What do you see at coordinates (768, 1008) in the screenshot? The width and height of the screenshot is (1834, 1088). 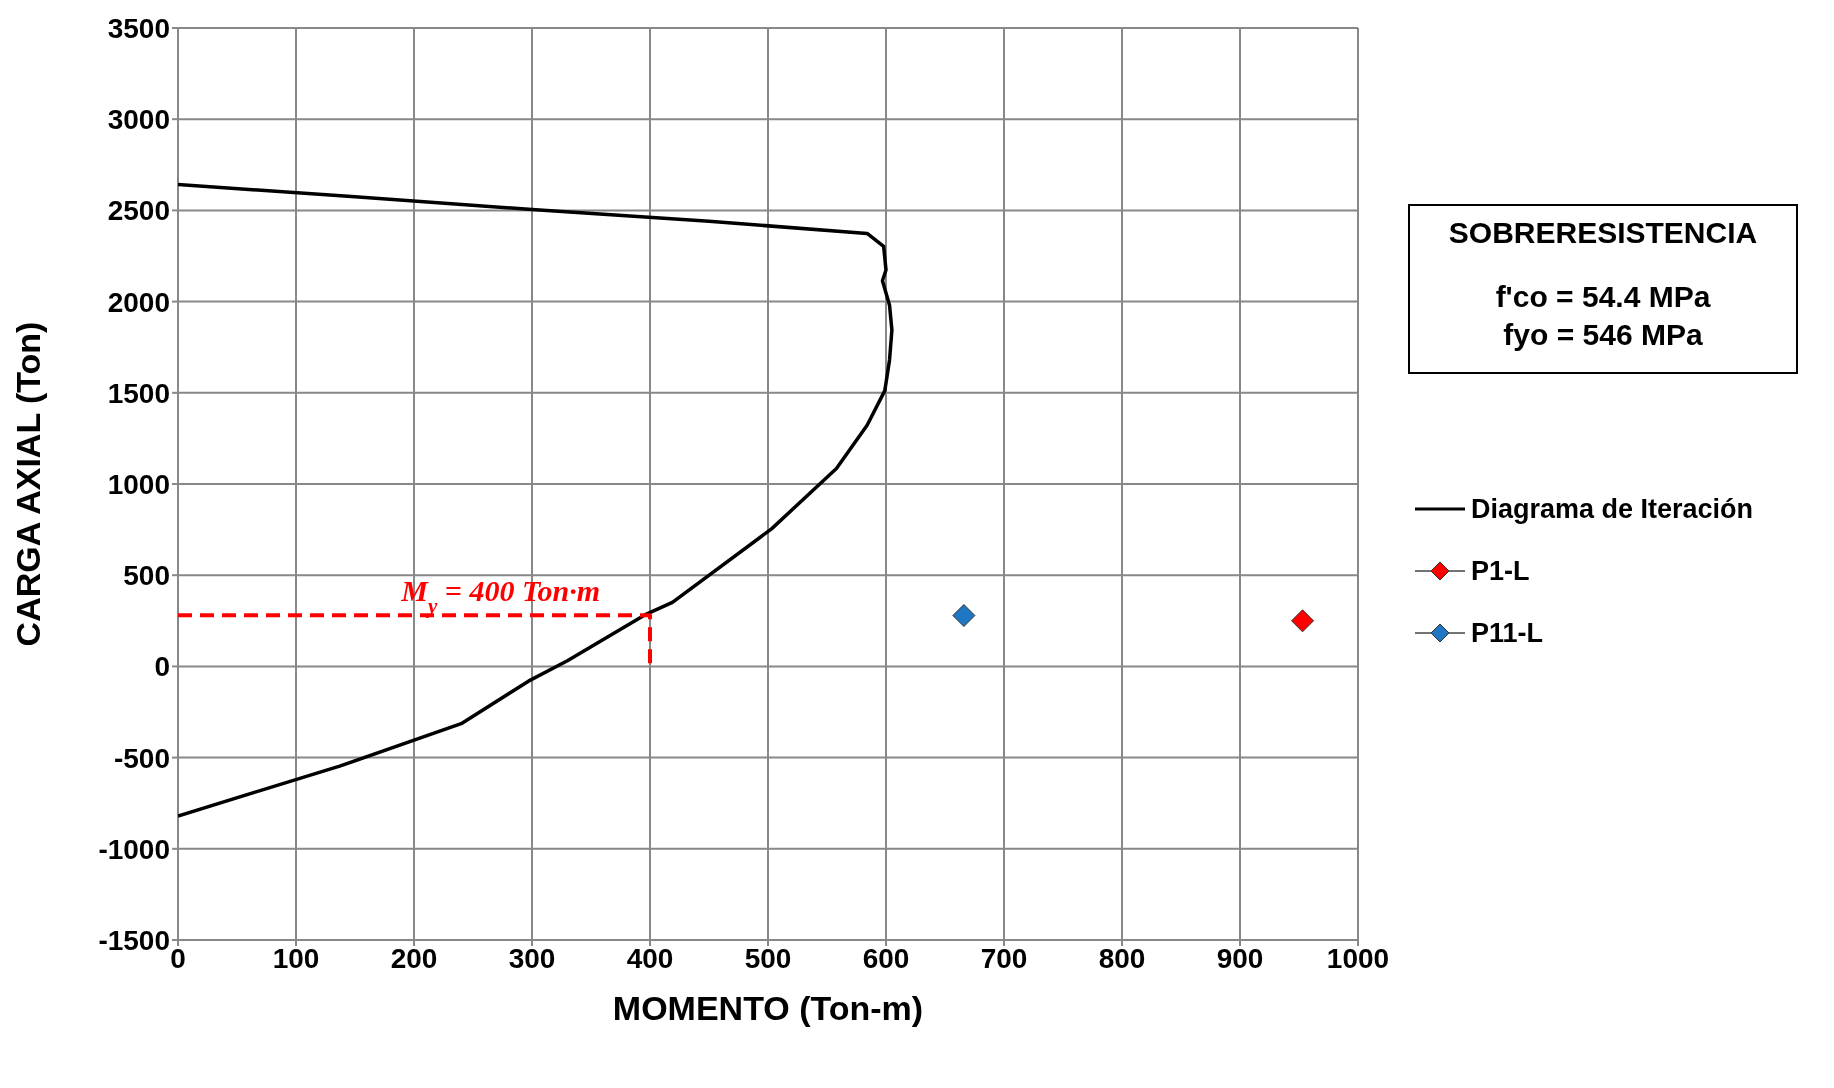 I see `x-axis-title: MOMENTO (Ton-m)` at bounding box center [768, 1008].